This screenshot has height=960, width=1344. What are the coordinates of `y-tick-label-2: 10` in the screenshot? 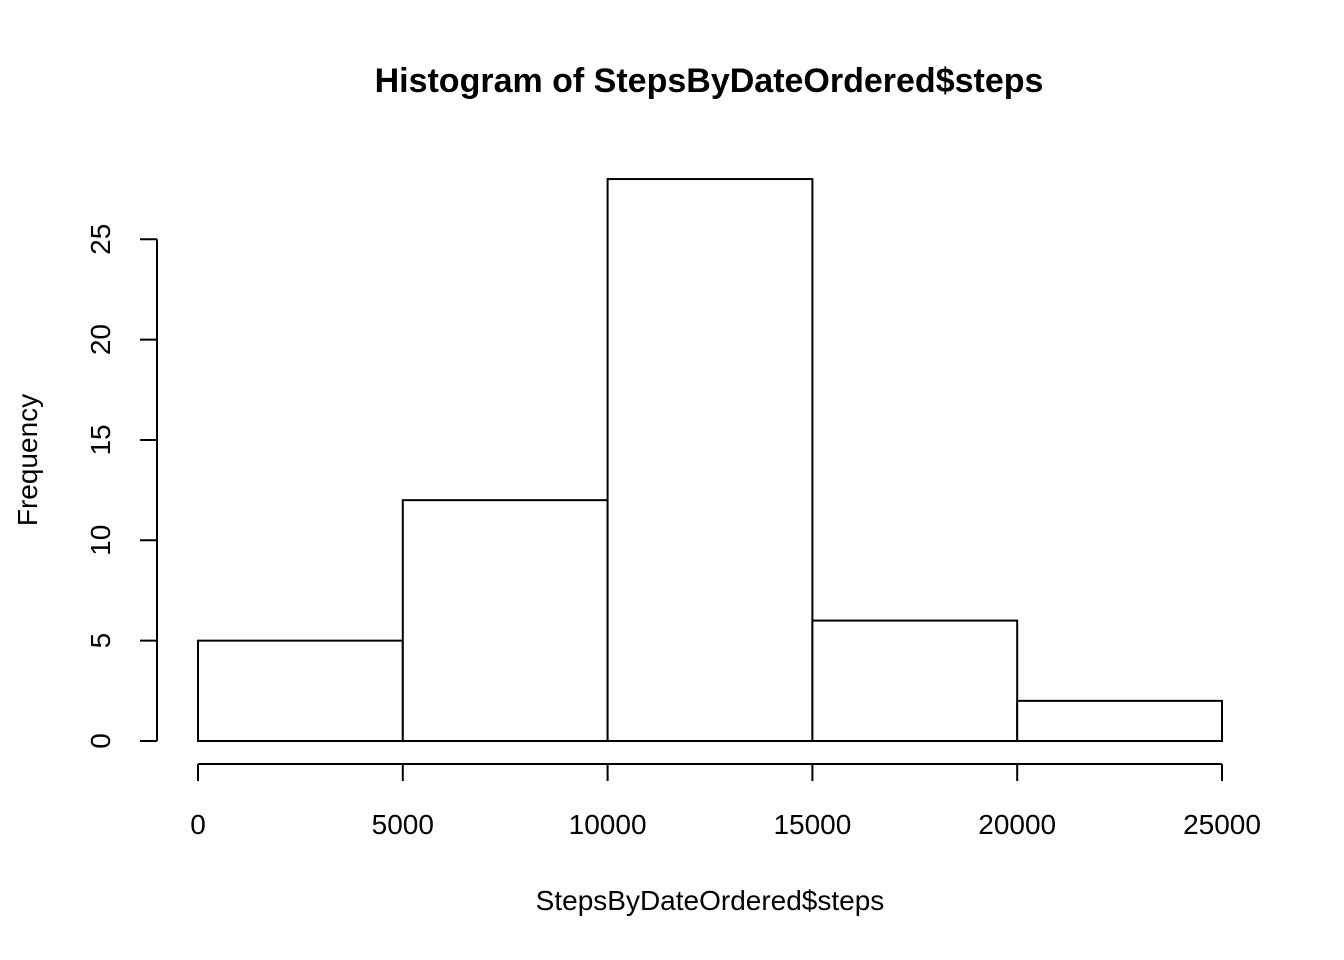 It's located at (100, 540).